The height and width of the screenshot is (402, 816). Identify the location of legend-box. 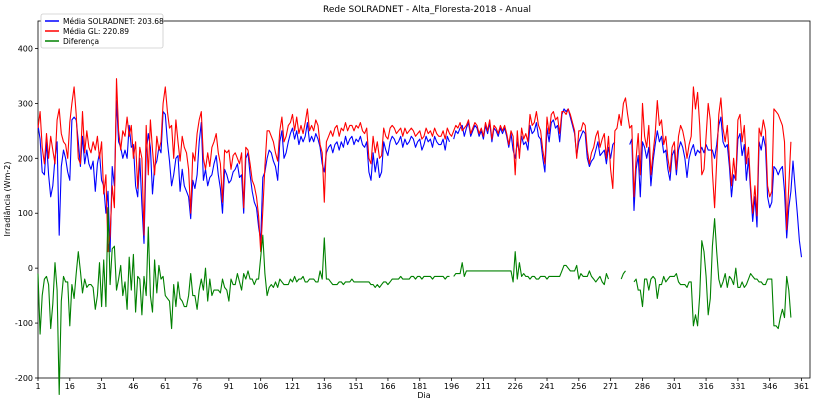
(102, 31).